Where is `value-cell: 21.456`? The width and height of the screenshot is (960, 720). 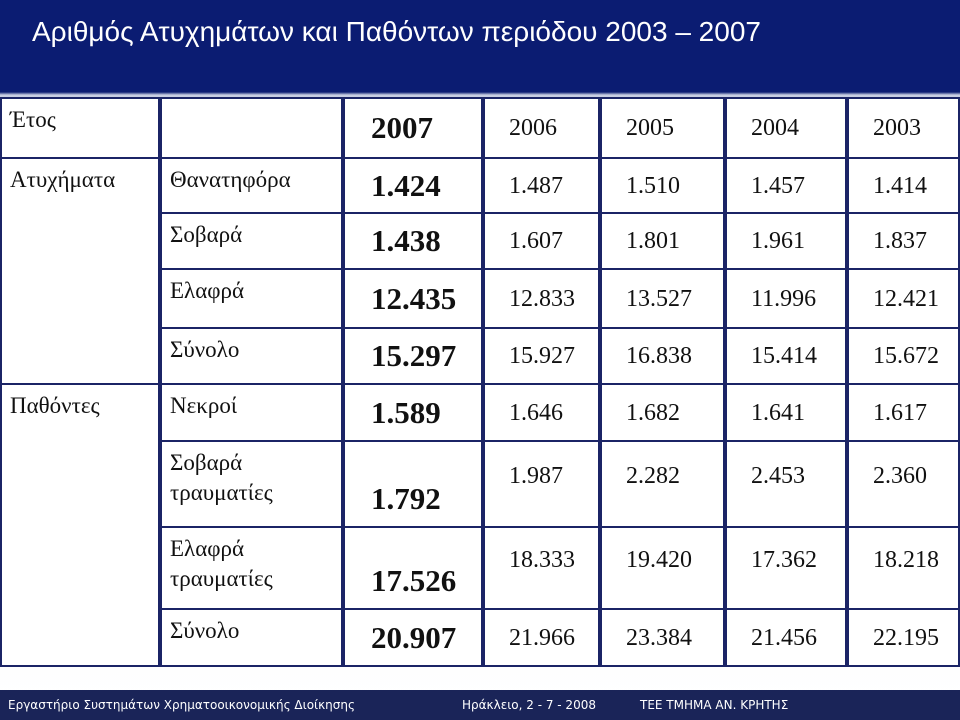 value-cell: 21.456 is located at coordinates (786, 637).